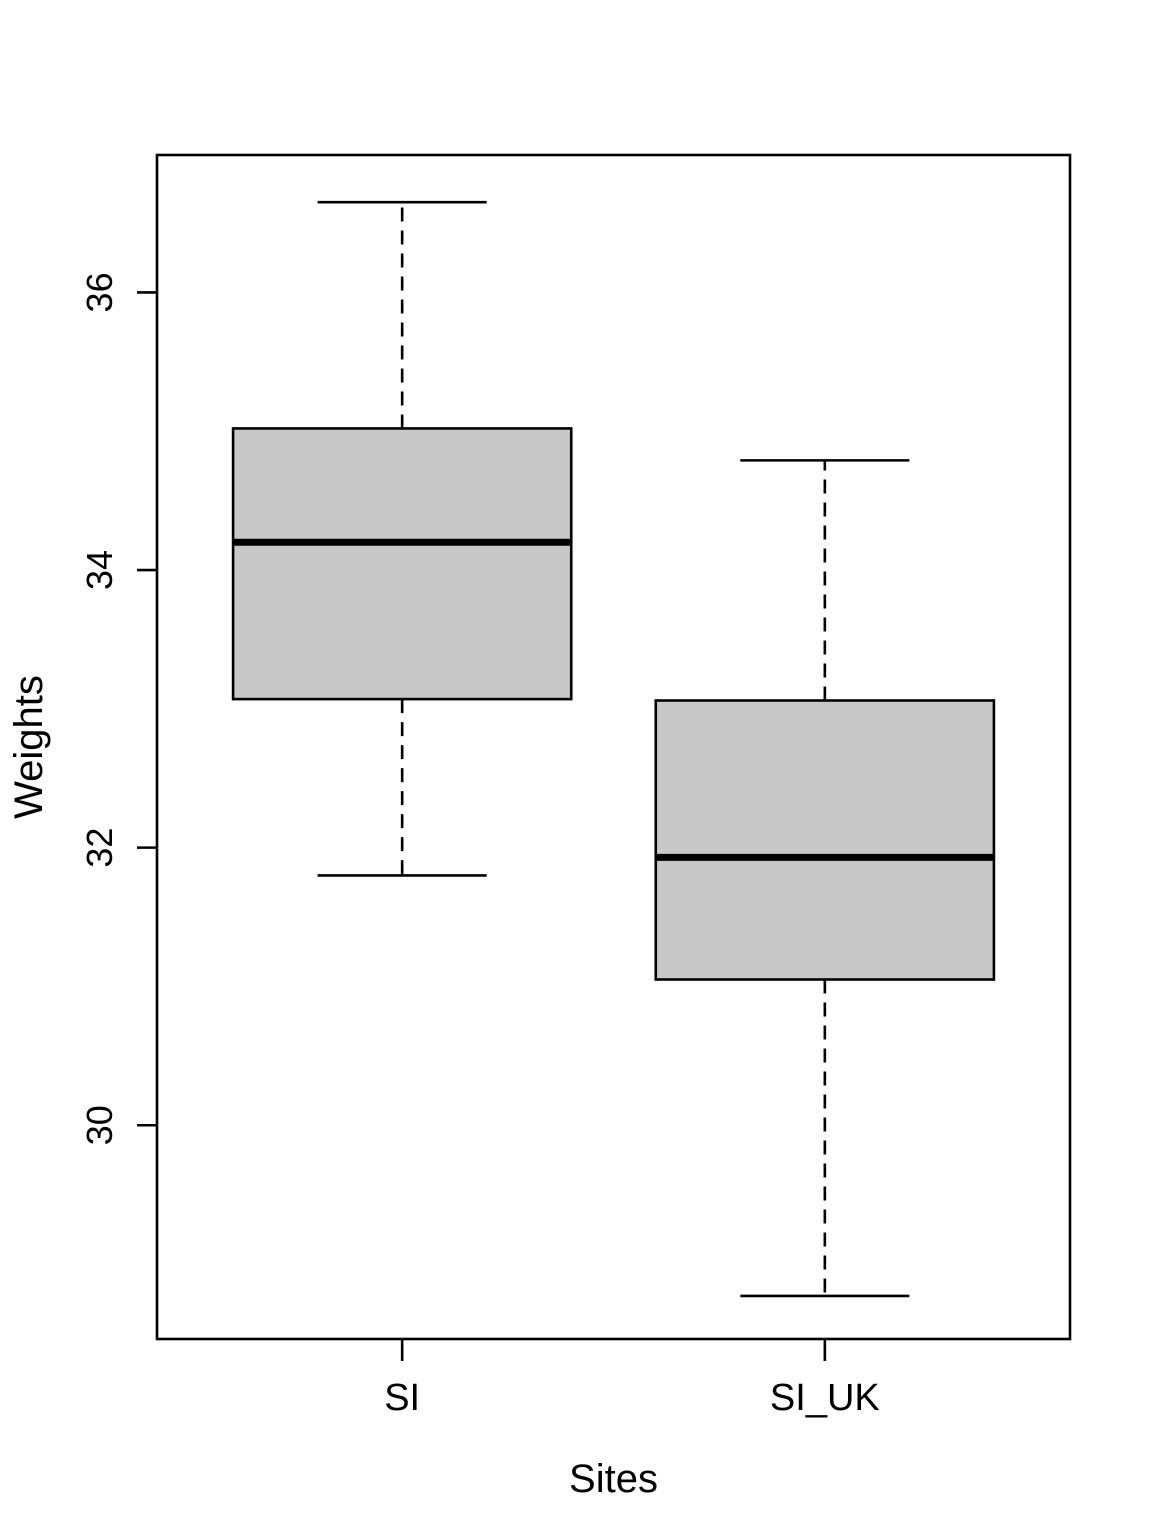 This screenshot has height=1536, width=1152. What do you see at coordinates (29, 747) in the screenshot?
I see `y-axis-title: Weights` at bounding box center [29, 747].